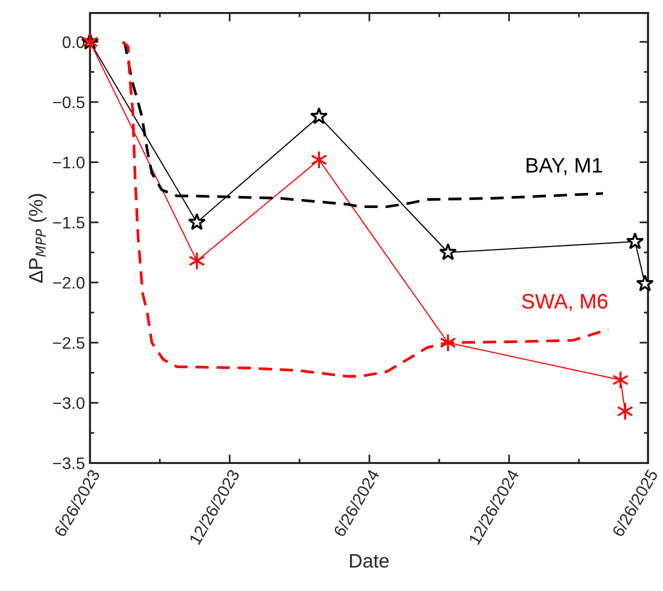  Describe the element at coordinates (68, 102) in the screenshot. I see `y-tick-label: −0.5` at that location.